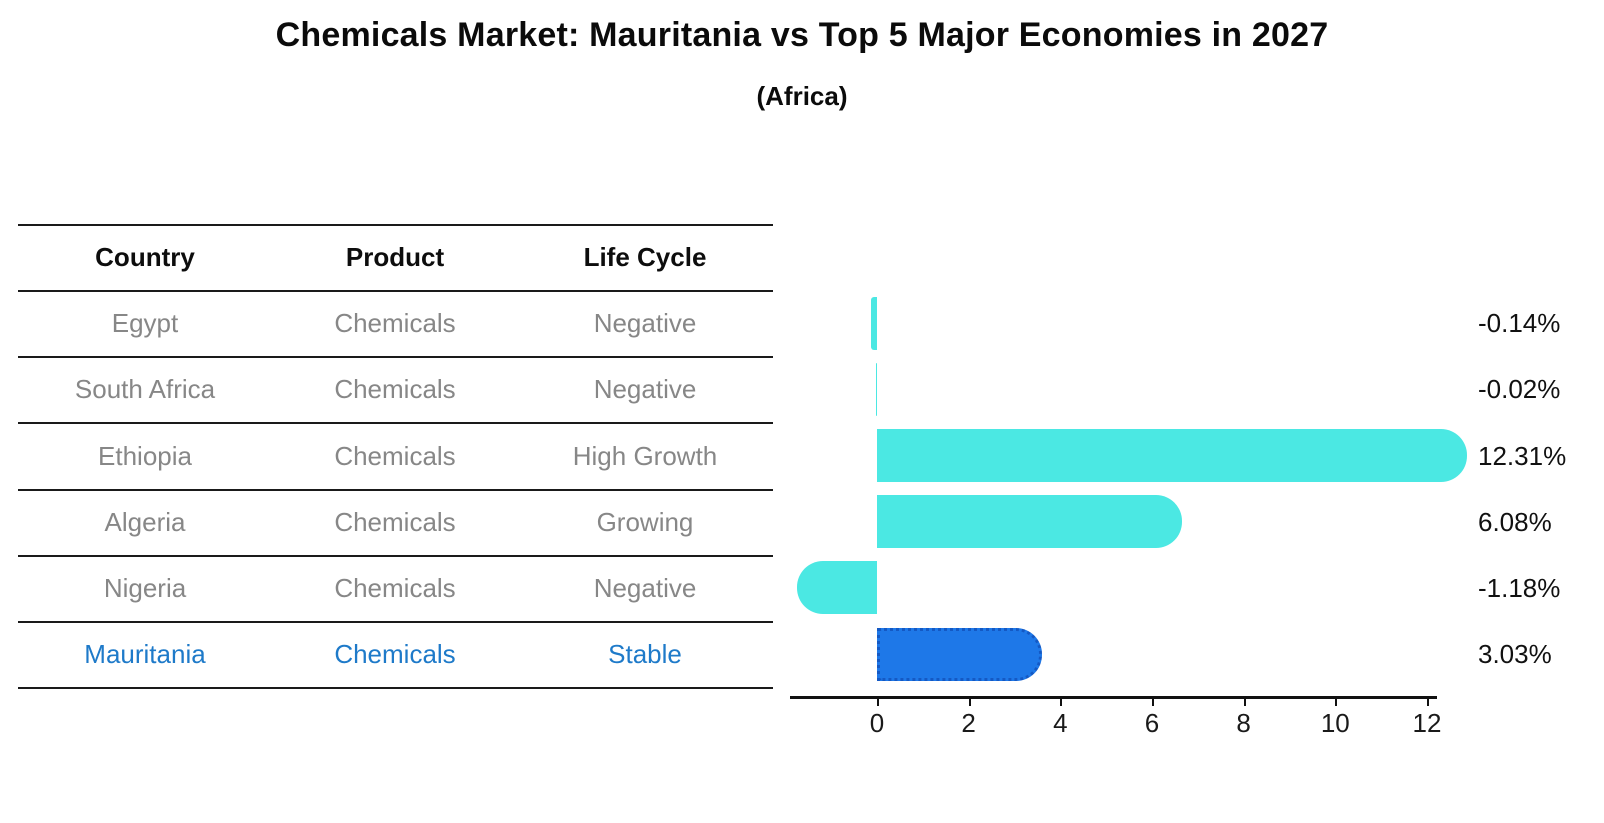 This screenshot has height=823, width=1604. Describe the element at coordinates (836, 588) in the screenshot. I see `bar-nigeria` at that location.